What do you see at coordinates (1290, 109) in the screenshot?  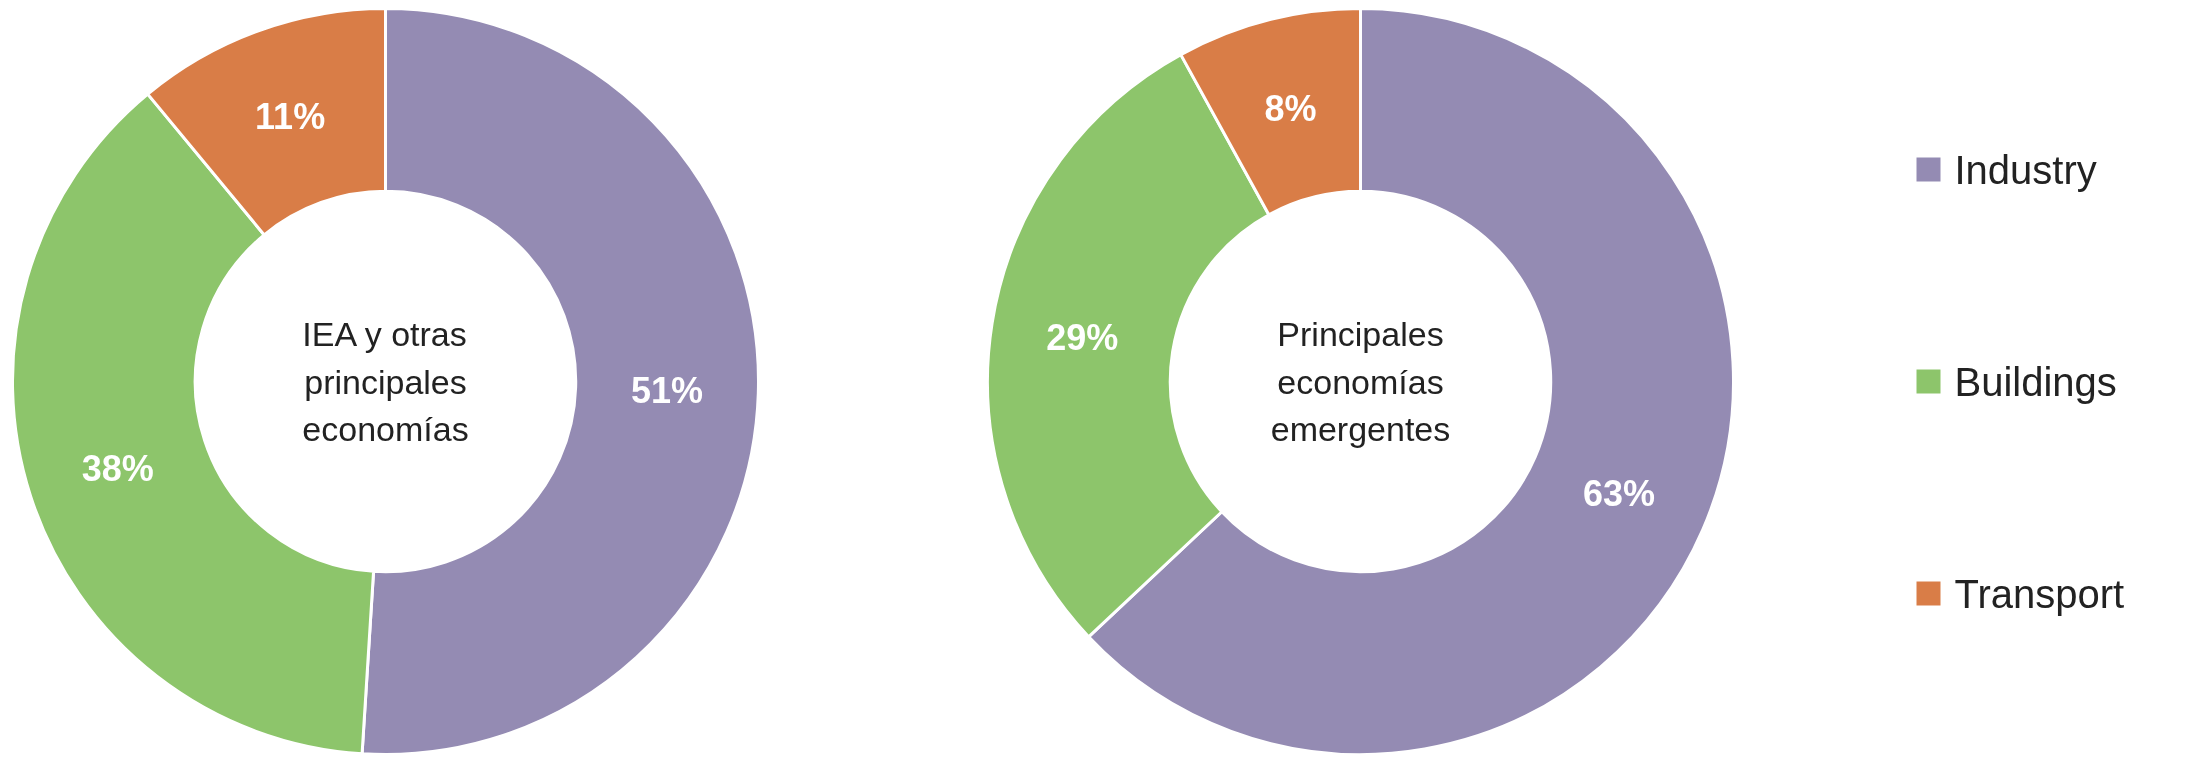 I see `data-label: 8%` at bounding box center [1290, 109].